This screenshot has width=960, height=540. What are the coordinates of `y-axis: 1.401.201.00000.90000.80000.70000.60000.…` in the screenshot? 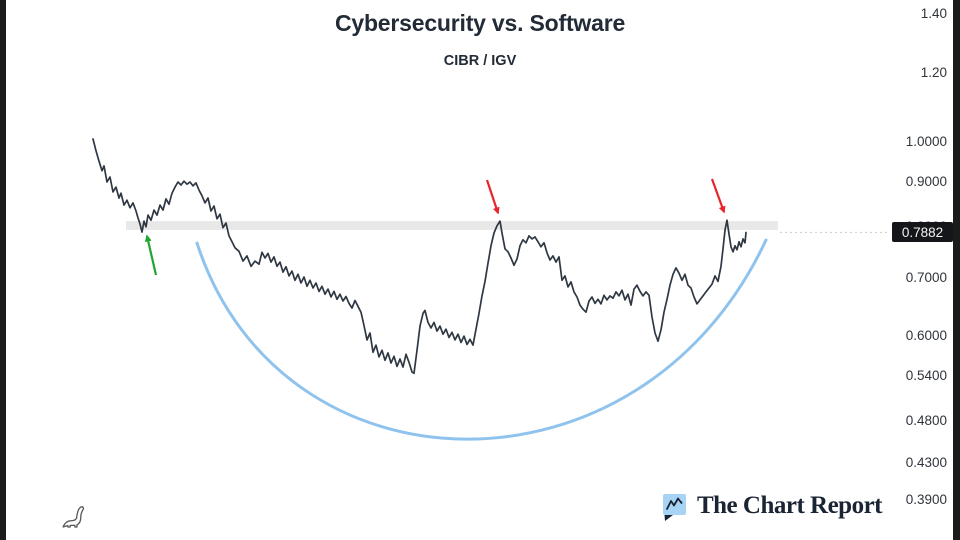 It's located at (907, 270).